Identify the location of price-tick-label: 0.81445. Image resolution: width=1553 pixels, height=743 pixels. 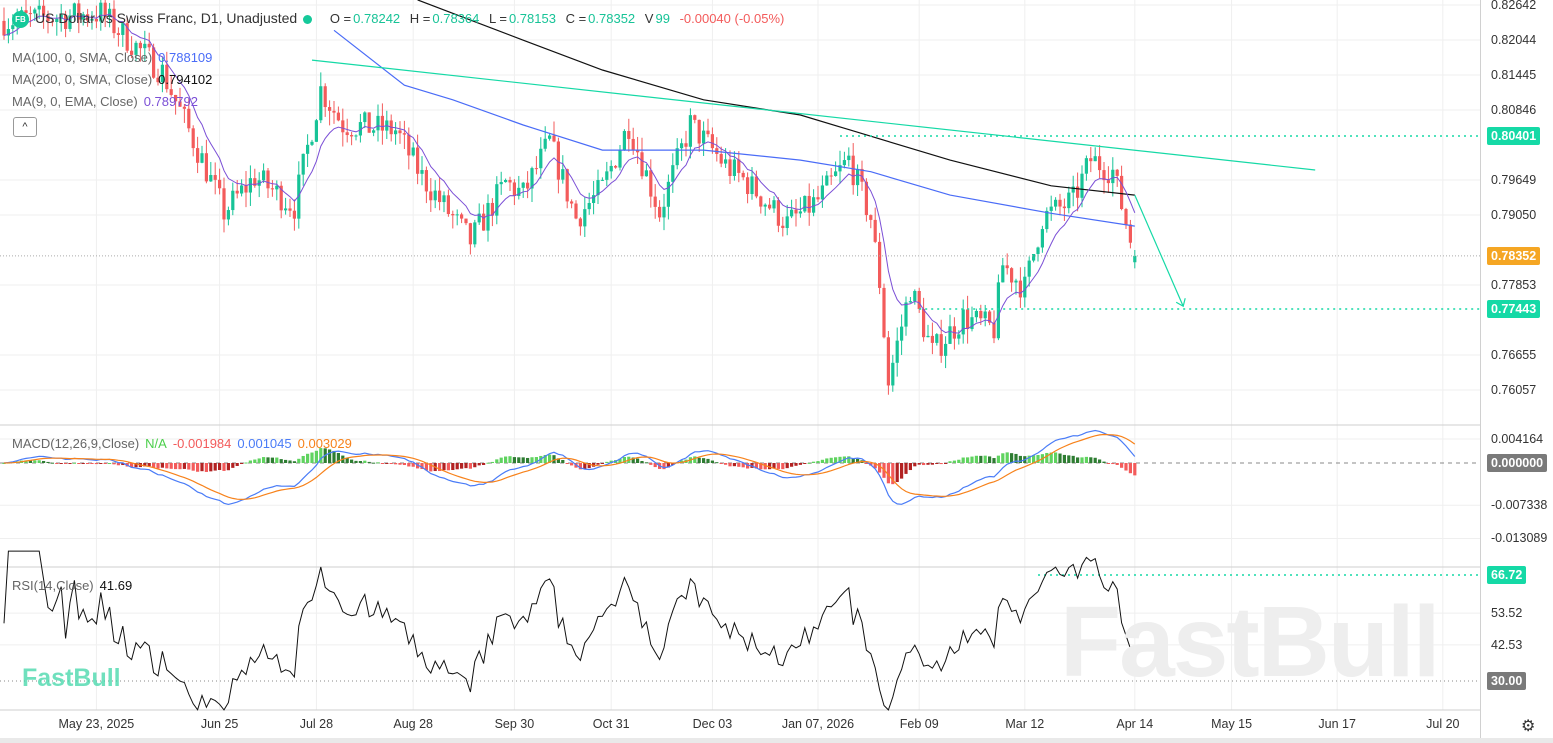
(1514, 74).